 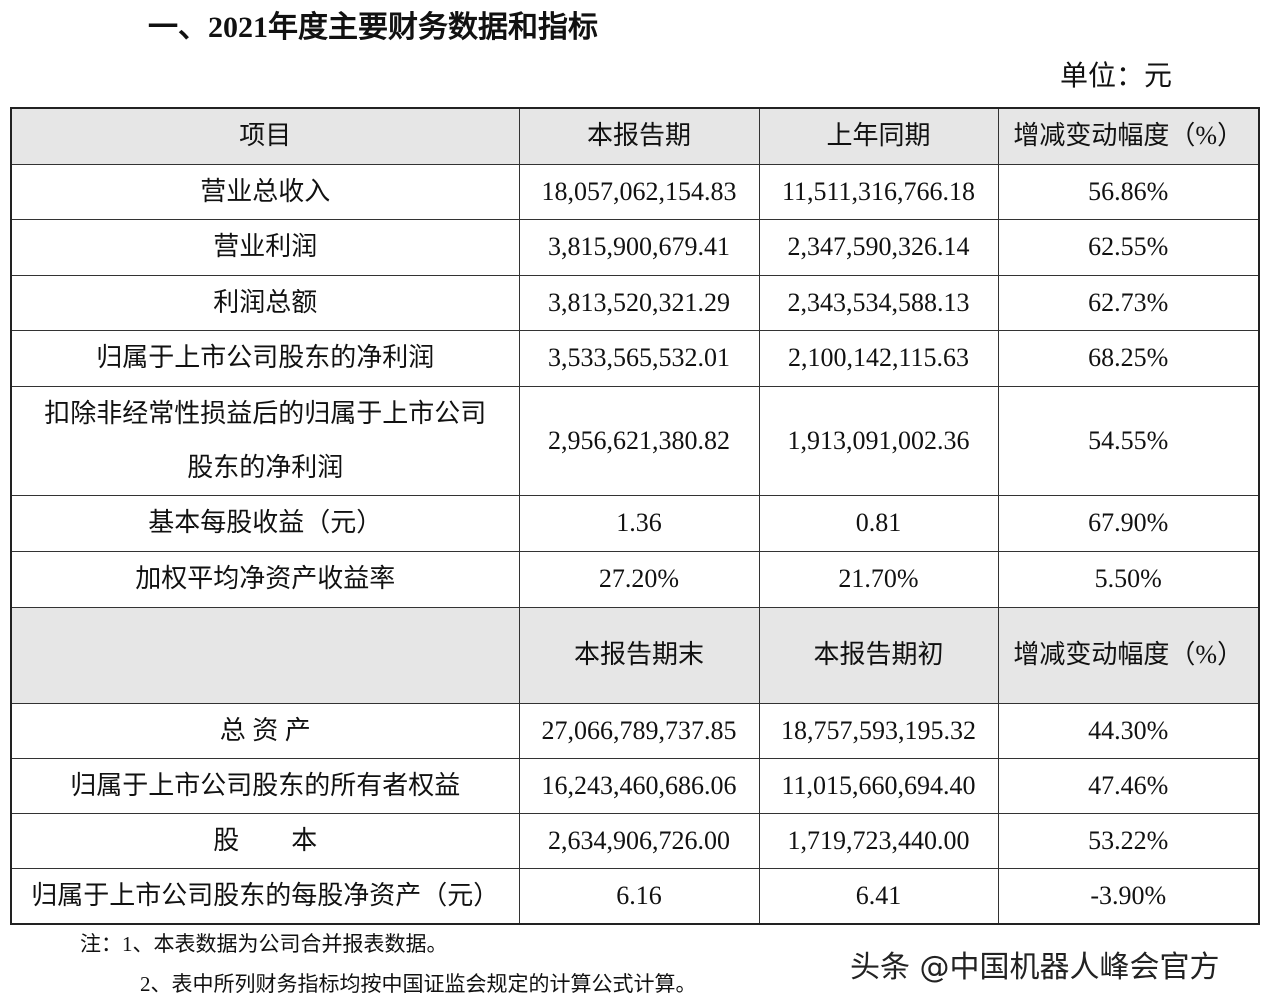 I want to click on header-cell: 本报告期, so click(x=639, y=136).